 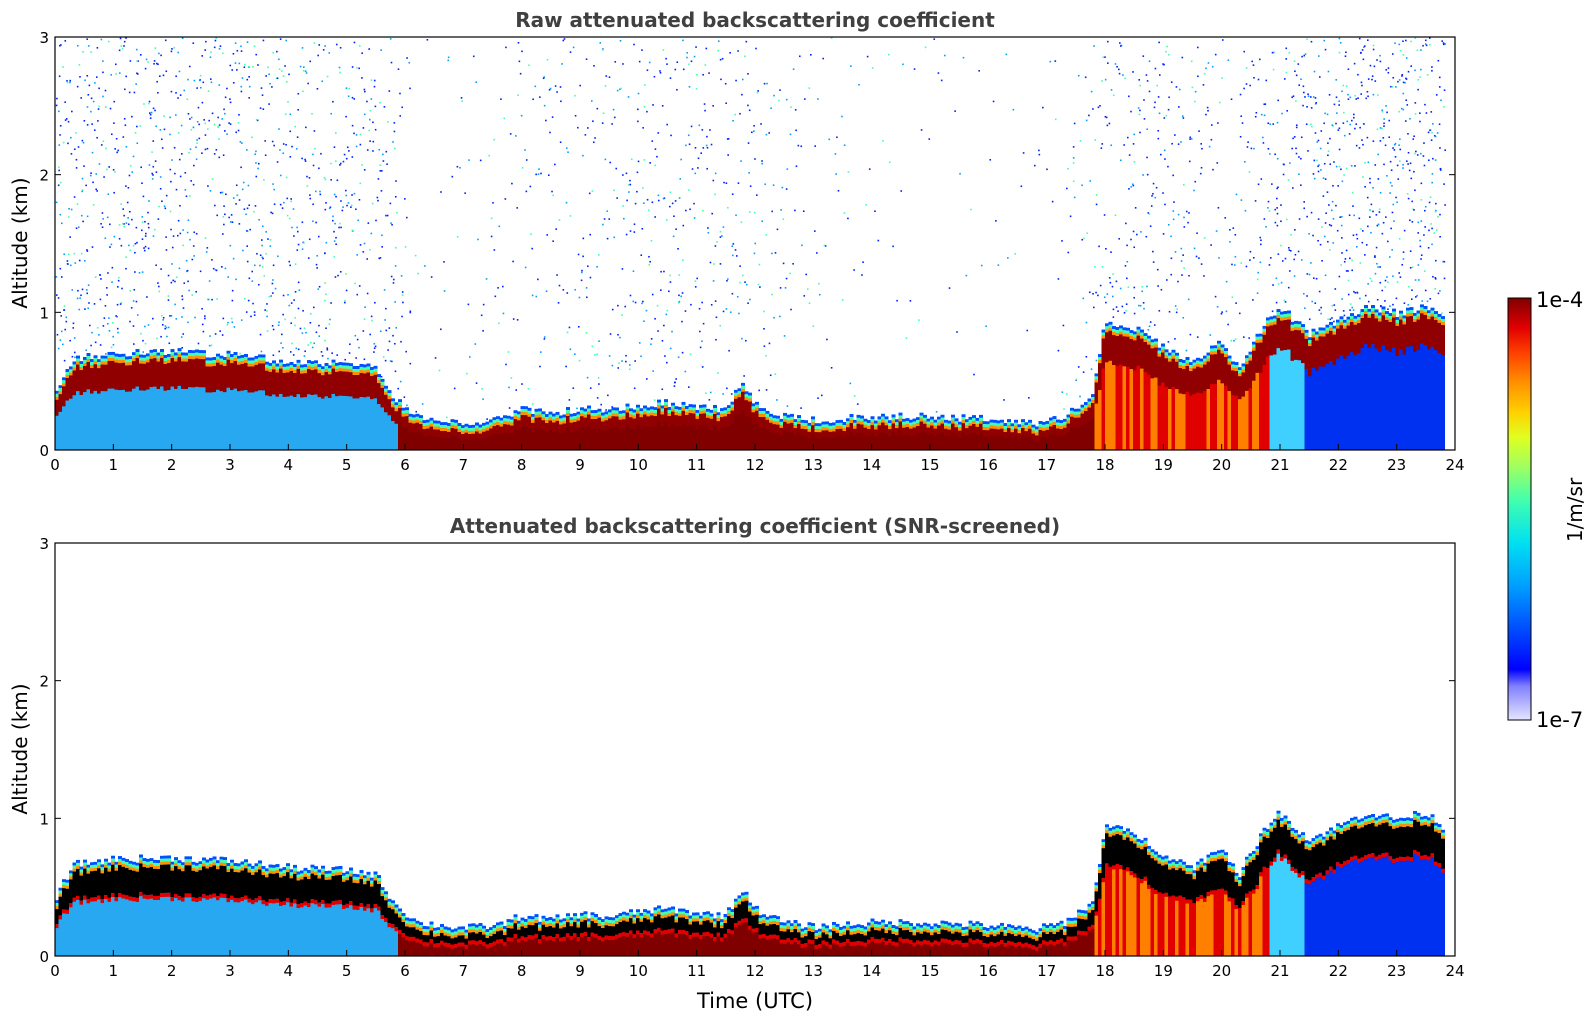 I want to click on x-tick-label: 13, so click(x=813, y=465).